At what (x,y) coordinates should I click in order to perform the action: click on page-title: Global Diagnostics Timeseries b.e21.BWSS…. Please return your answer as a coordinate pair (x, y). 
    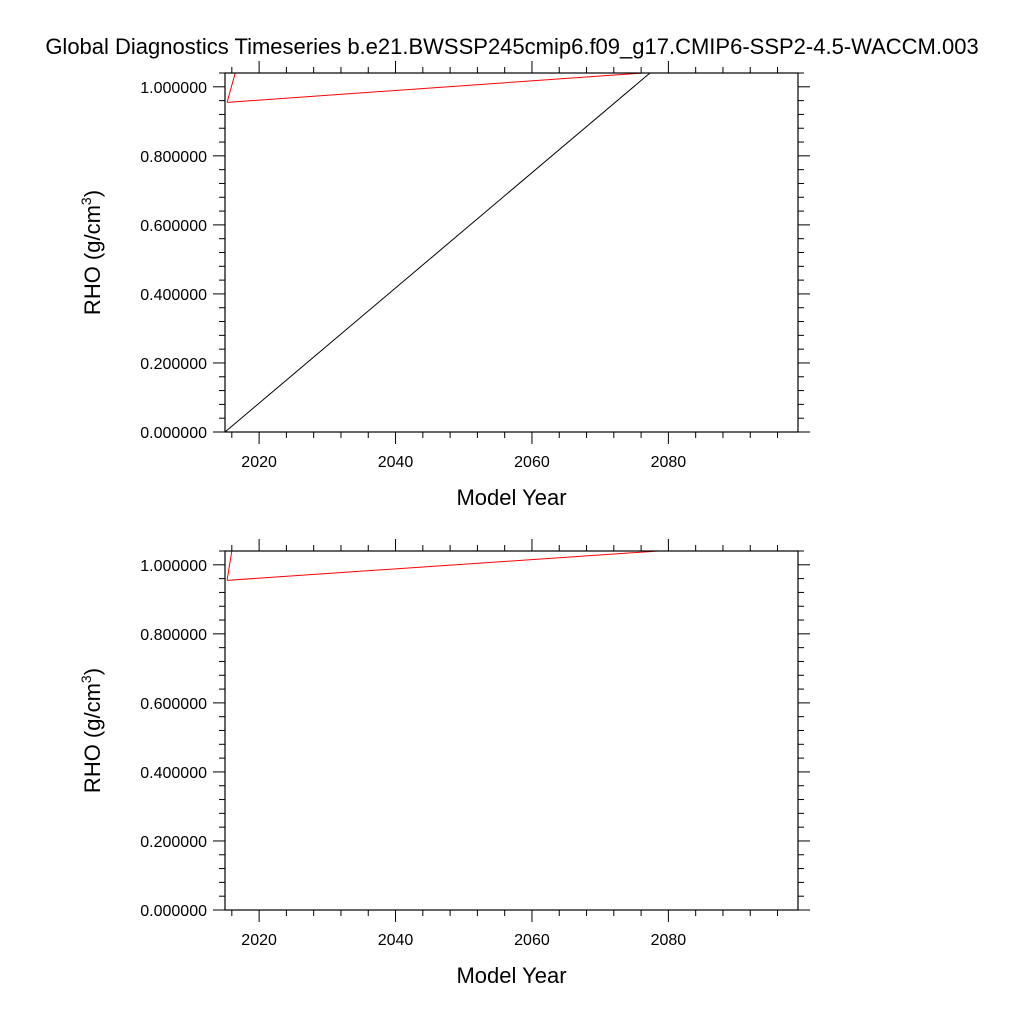
    Looking at the image, I should click on (512, 46).